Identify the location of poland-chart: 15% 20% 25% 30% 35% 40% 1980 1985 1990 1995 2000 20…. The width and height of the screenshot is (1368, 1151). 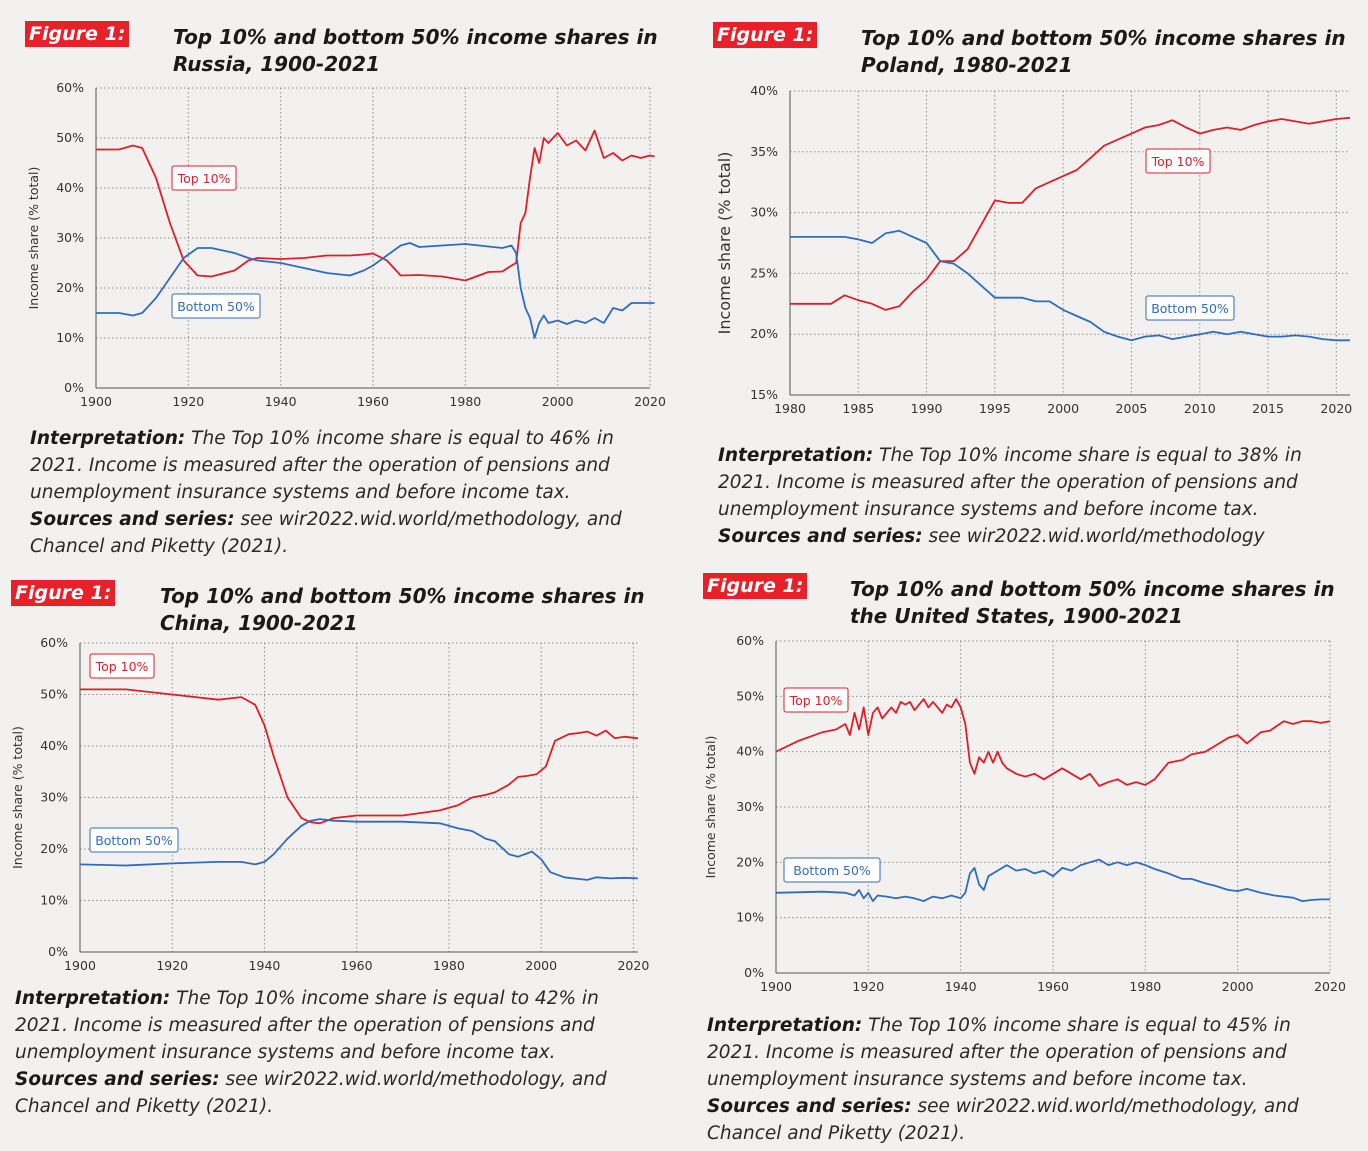
(1033, 249).